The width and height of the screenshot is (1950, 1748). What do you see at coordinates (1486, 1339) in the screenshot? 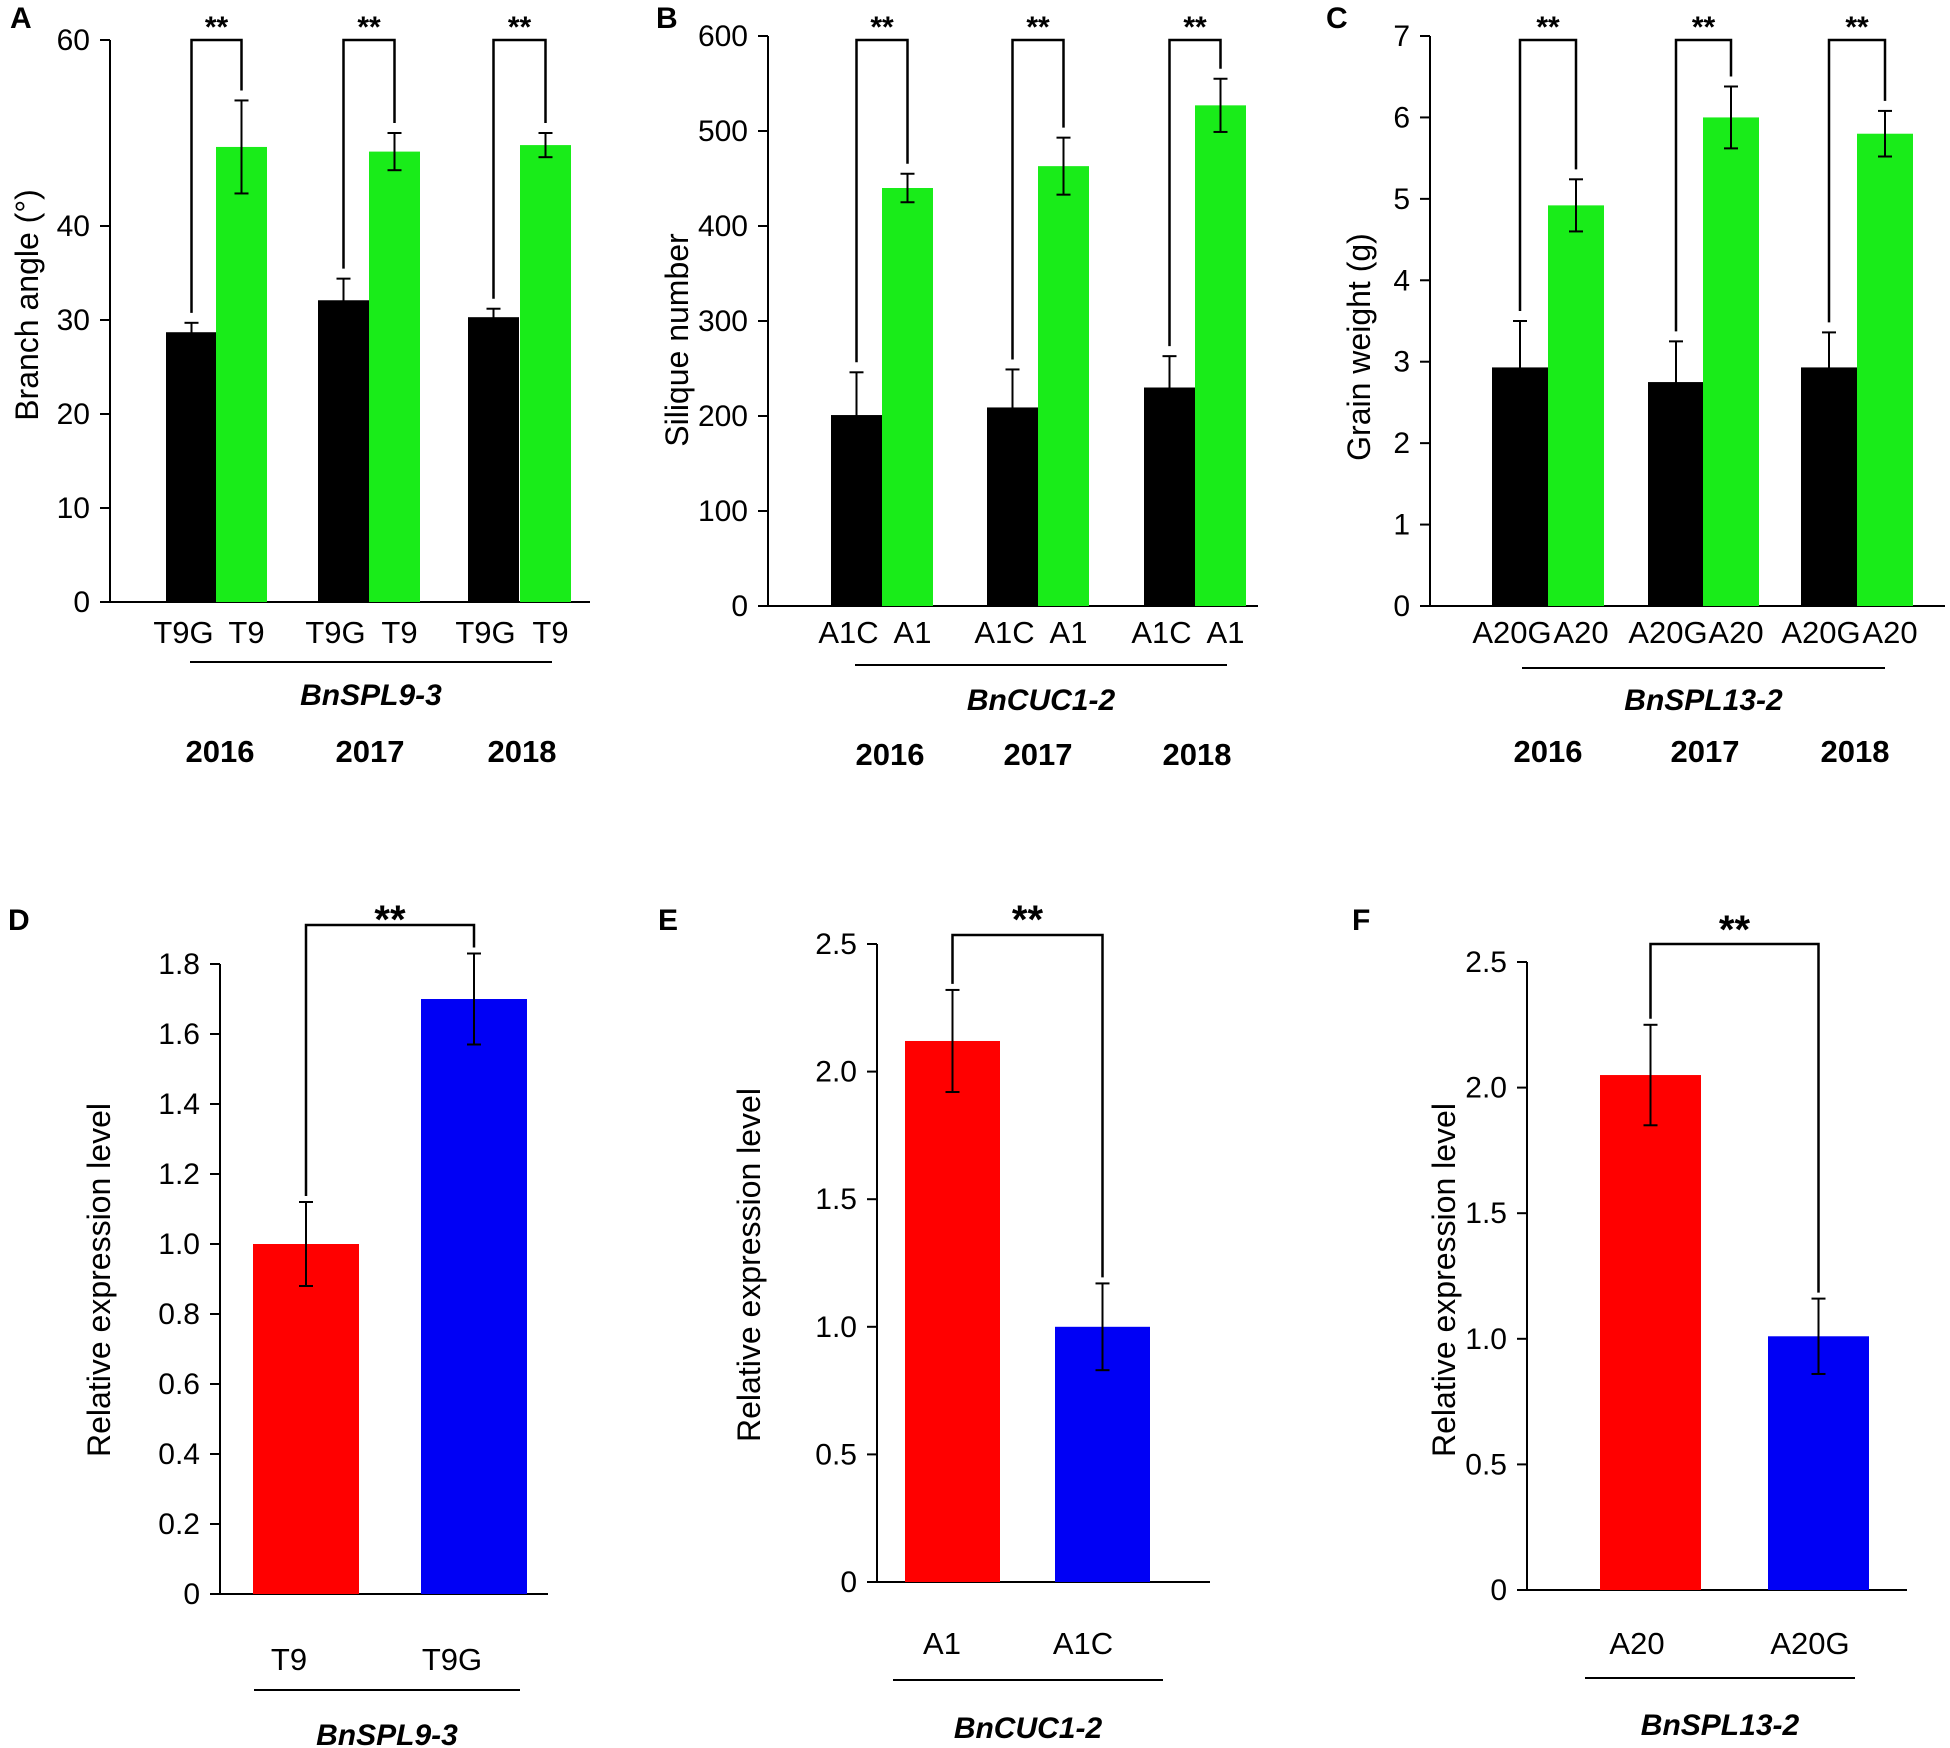
I see `y-tick-label-F: 1.0` at bounding box center [1486, 1339].